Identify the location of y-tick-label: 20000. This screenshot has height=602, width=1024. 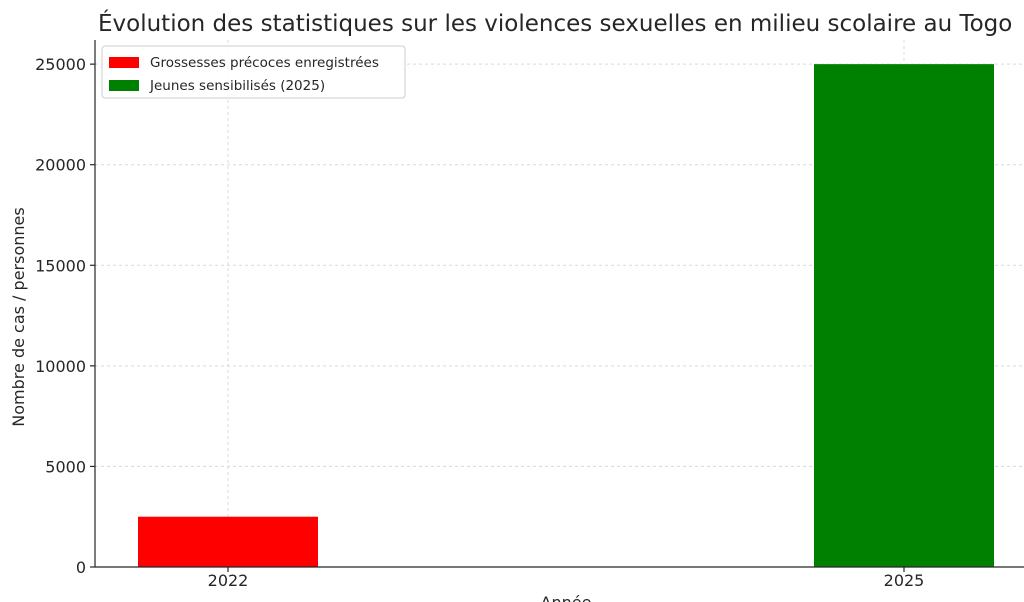
(60, 165).